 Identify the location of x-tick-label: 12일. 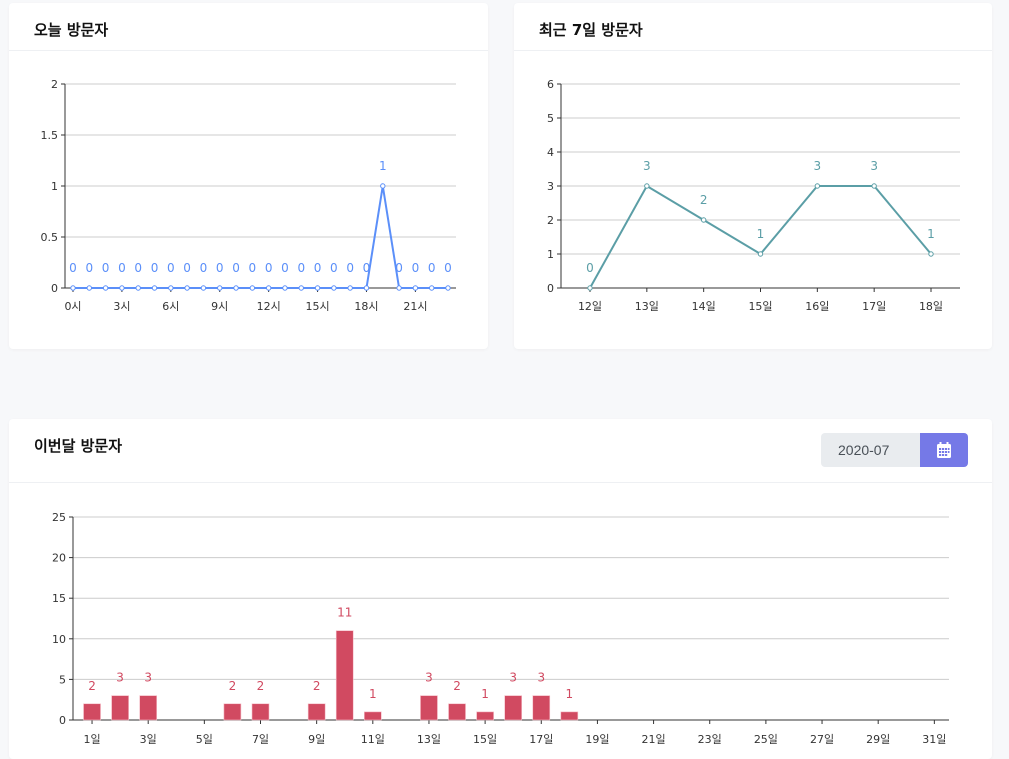
(590, 306).